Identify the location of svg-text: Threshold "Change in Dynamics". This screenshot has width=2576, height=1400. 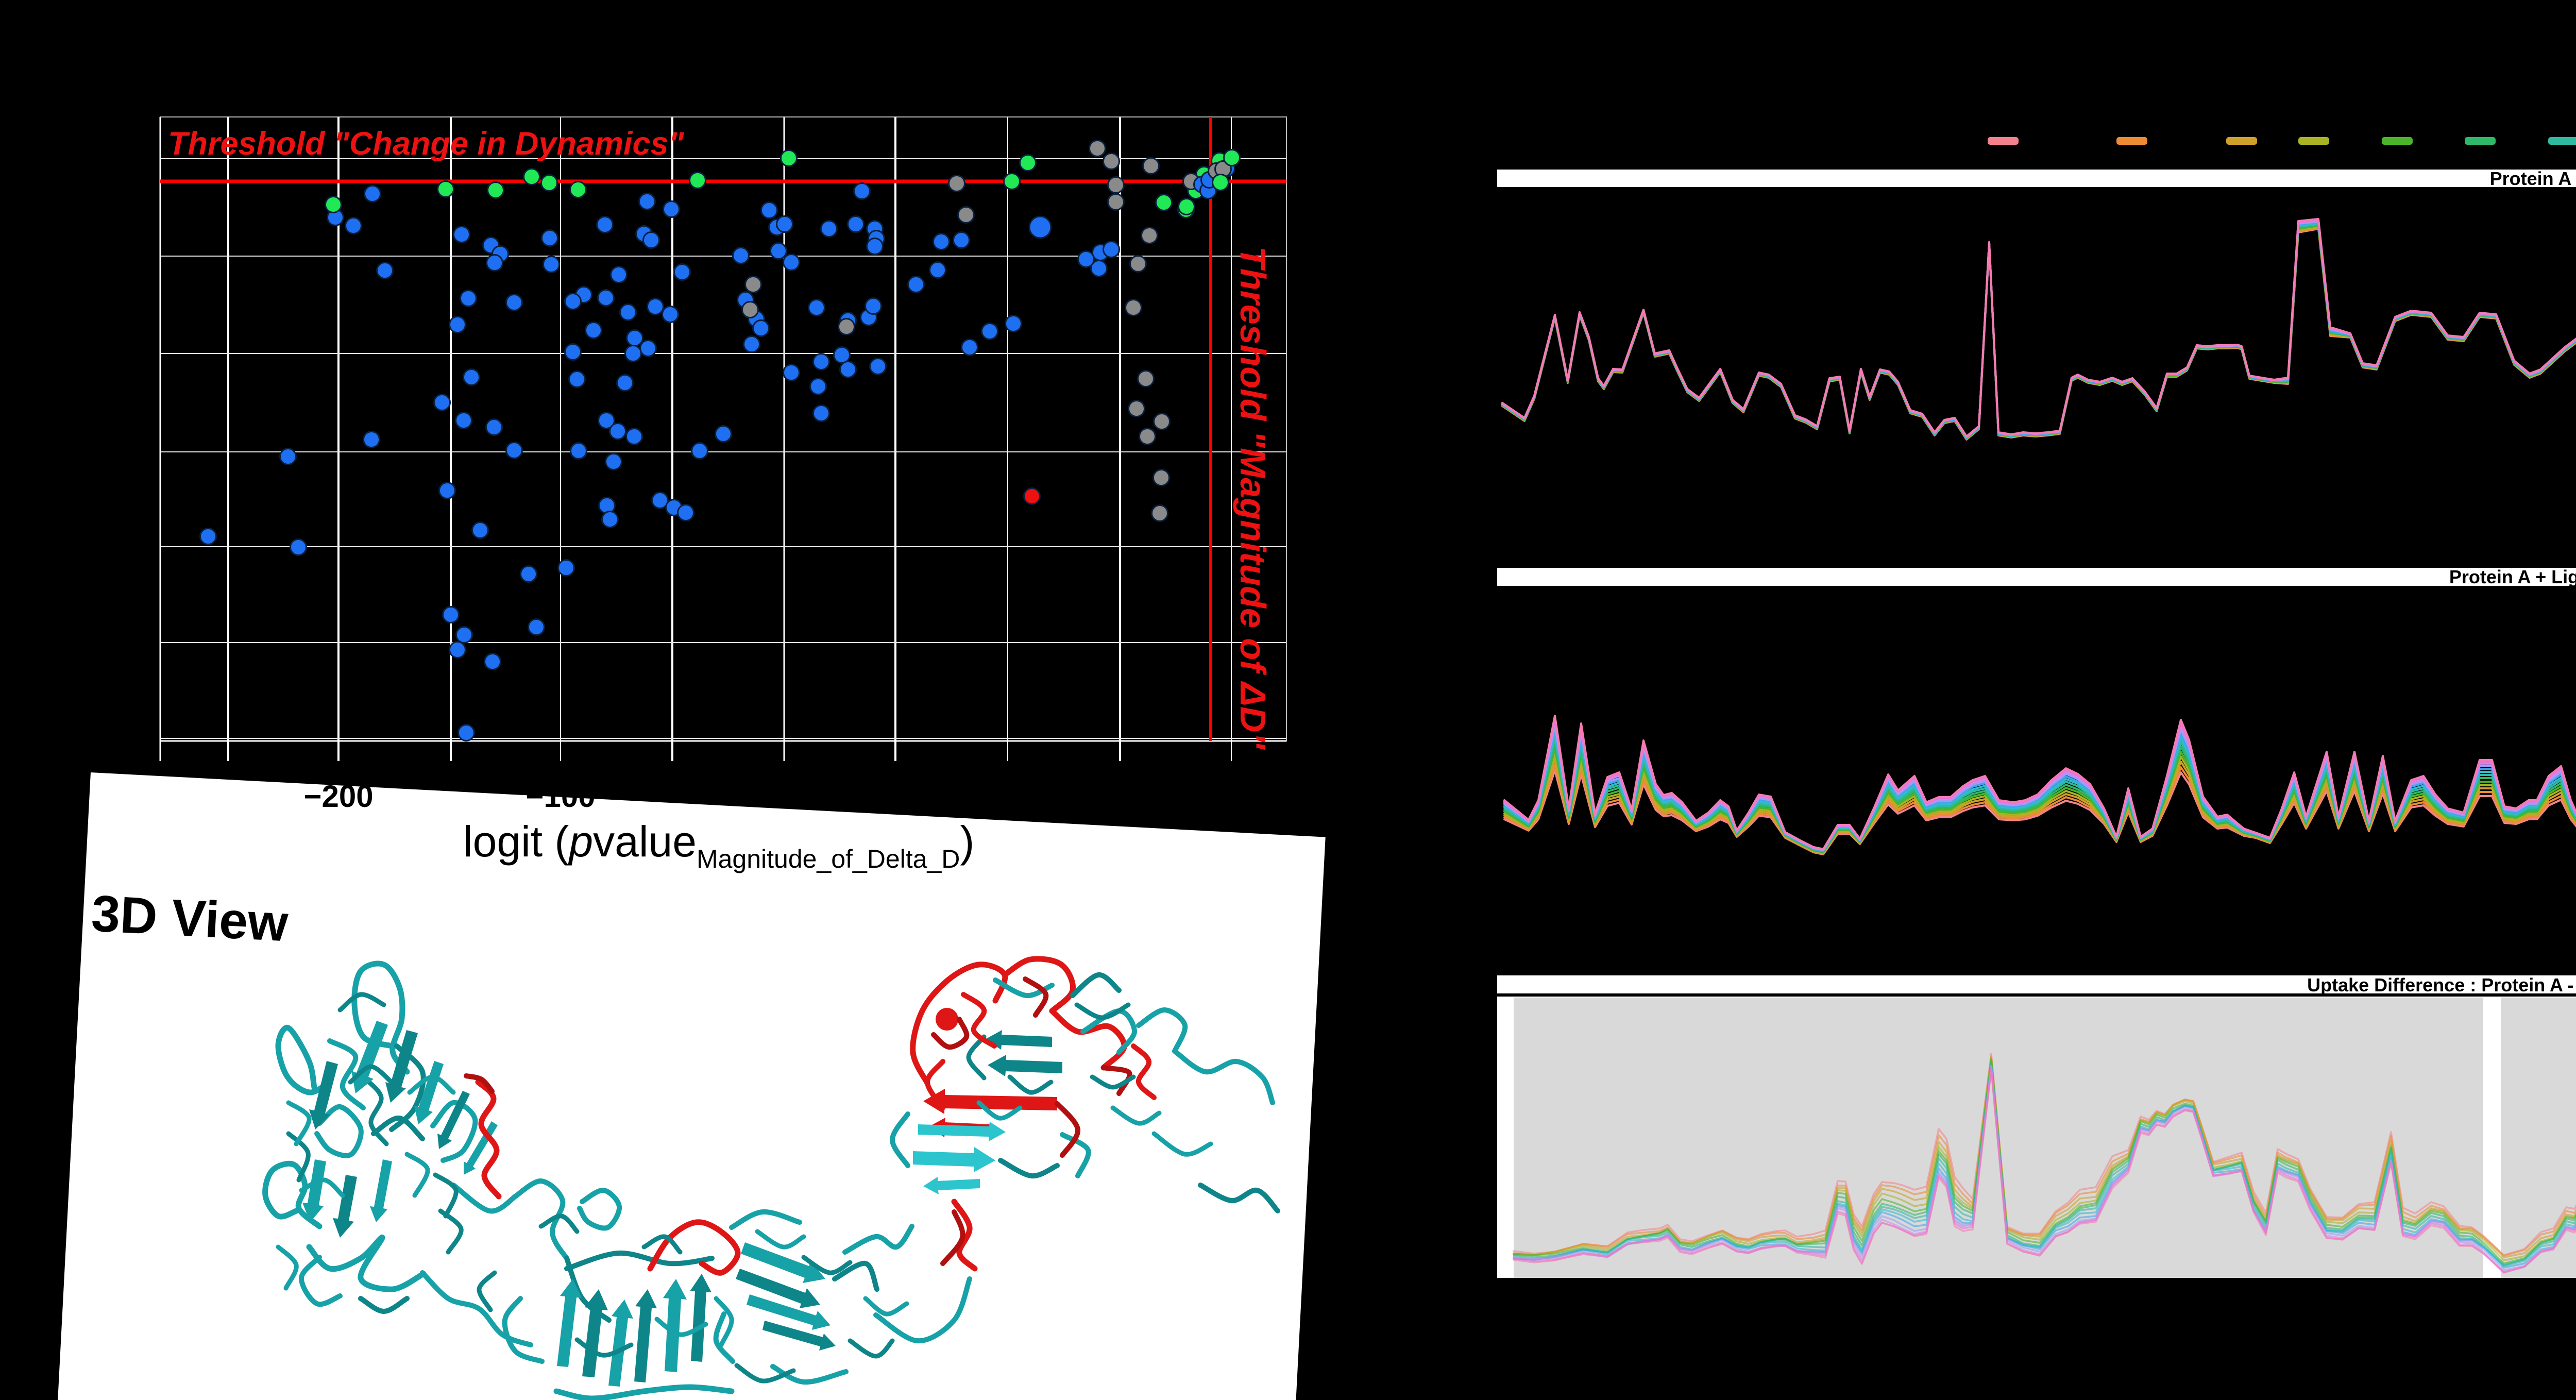
(426, 144).